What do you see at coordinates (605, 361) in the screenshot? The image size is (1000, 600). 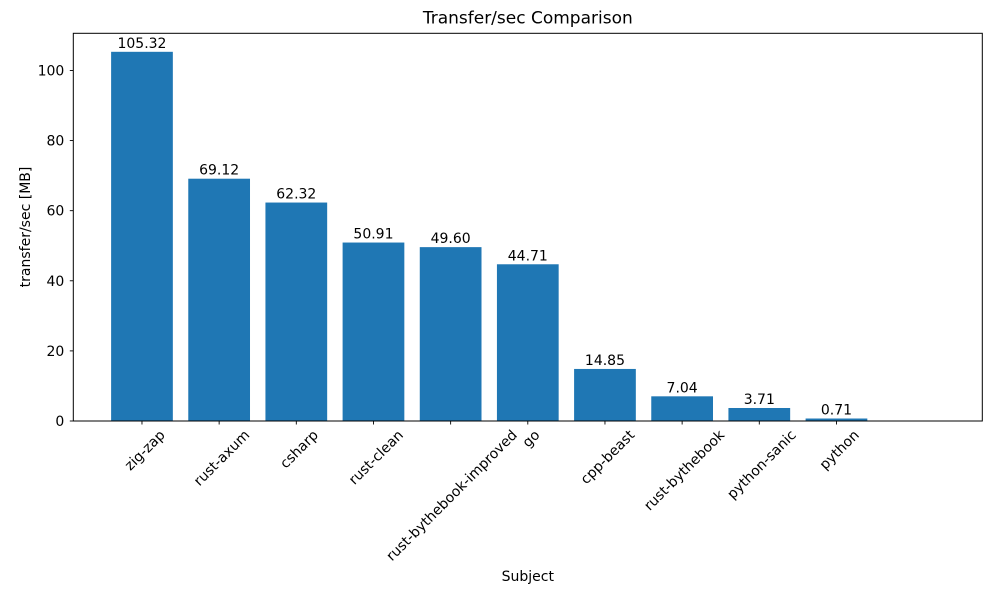 I see `bar-value-label: 14.85` at bounding box center [605, 361].